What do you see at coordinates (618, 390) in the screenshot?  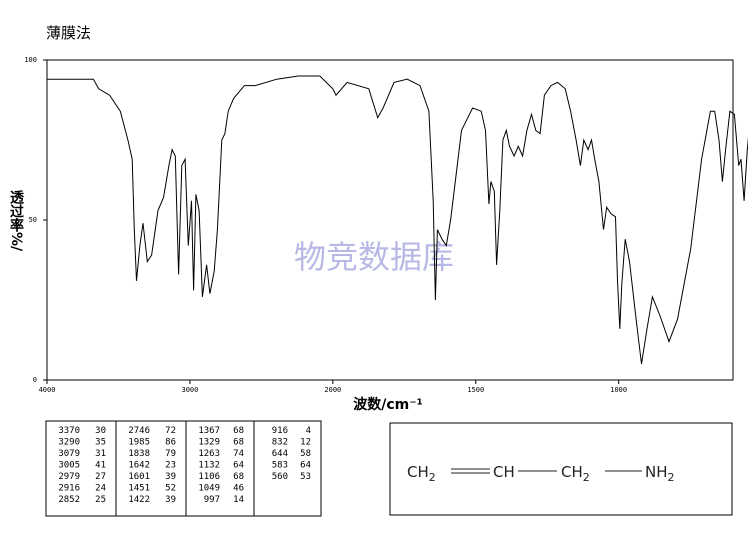 I see `x-tick-label: 1000` at bounding box center [618, 390].